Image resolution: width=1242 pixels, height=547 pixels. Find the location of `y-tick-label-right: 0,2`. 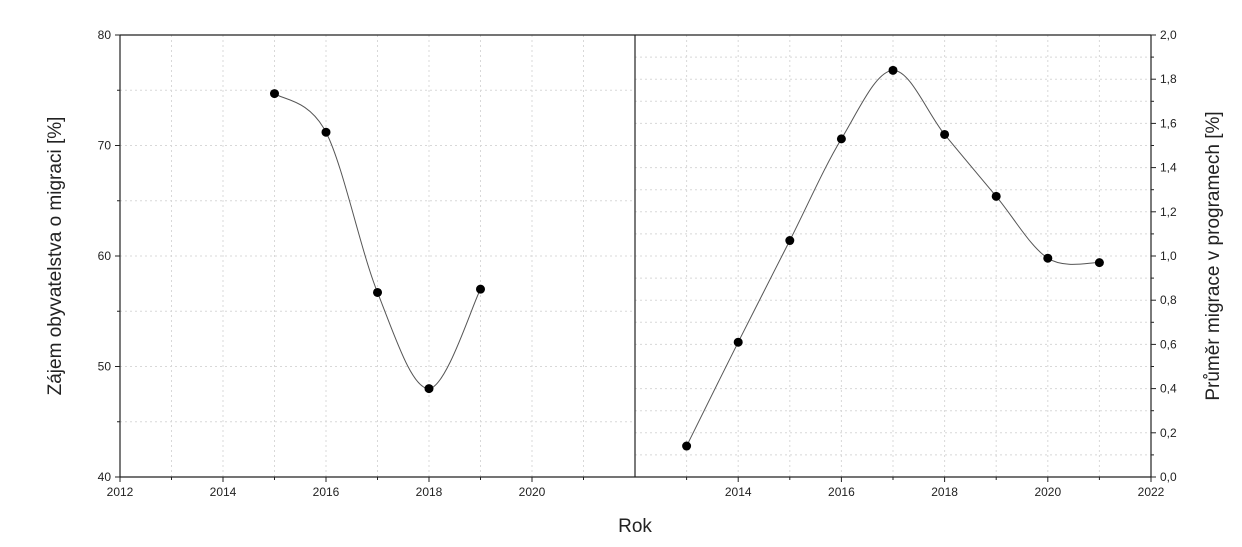

y-tick-label-right: 0,2 is located at coordinates (1168, 433).